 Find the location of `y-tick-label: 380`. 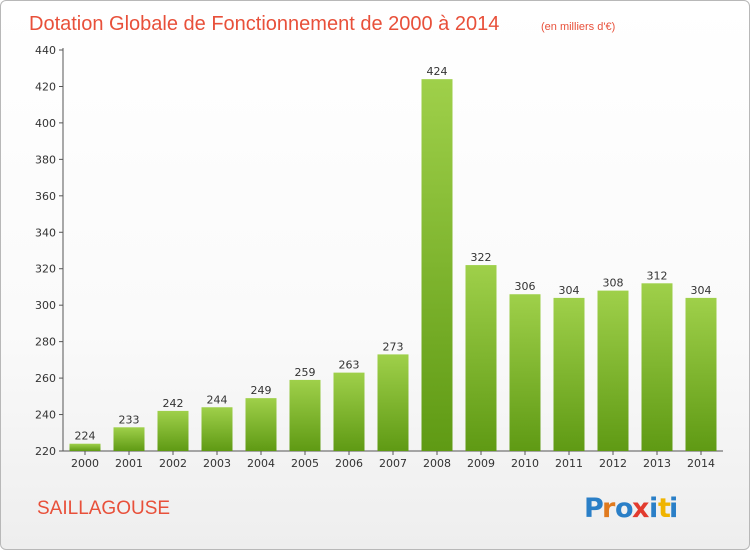

y-tick-label: 380 is located at coordinates (45, 159).